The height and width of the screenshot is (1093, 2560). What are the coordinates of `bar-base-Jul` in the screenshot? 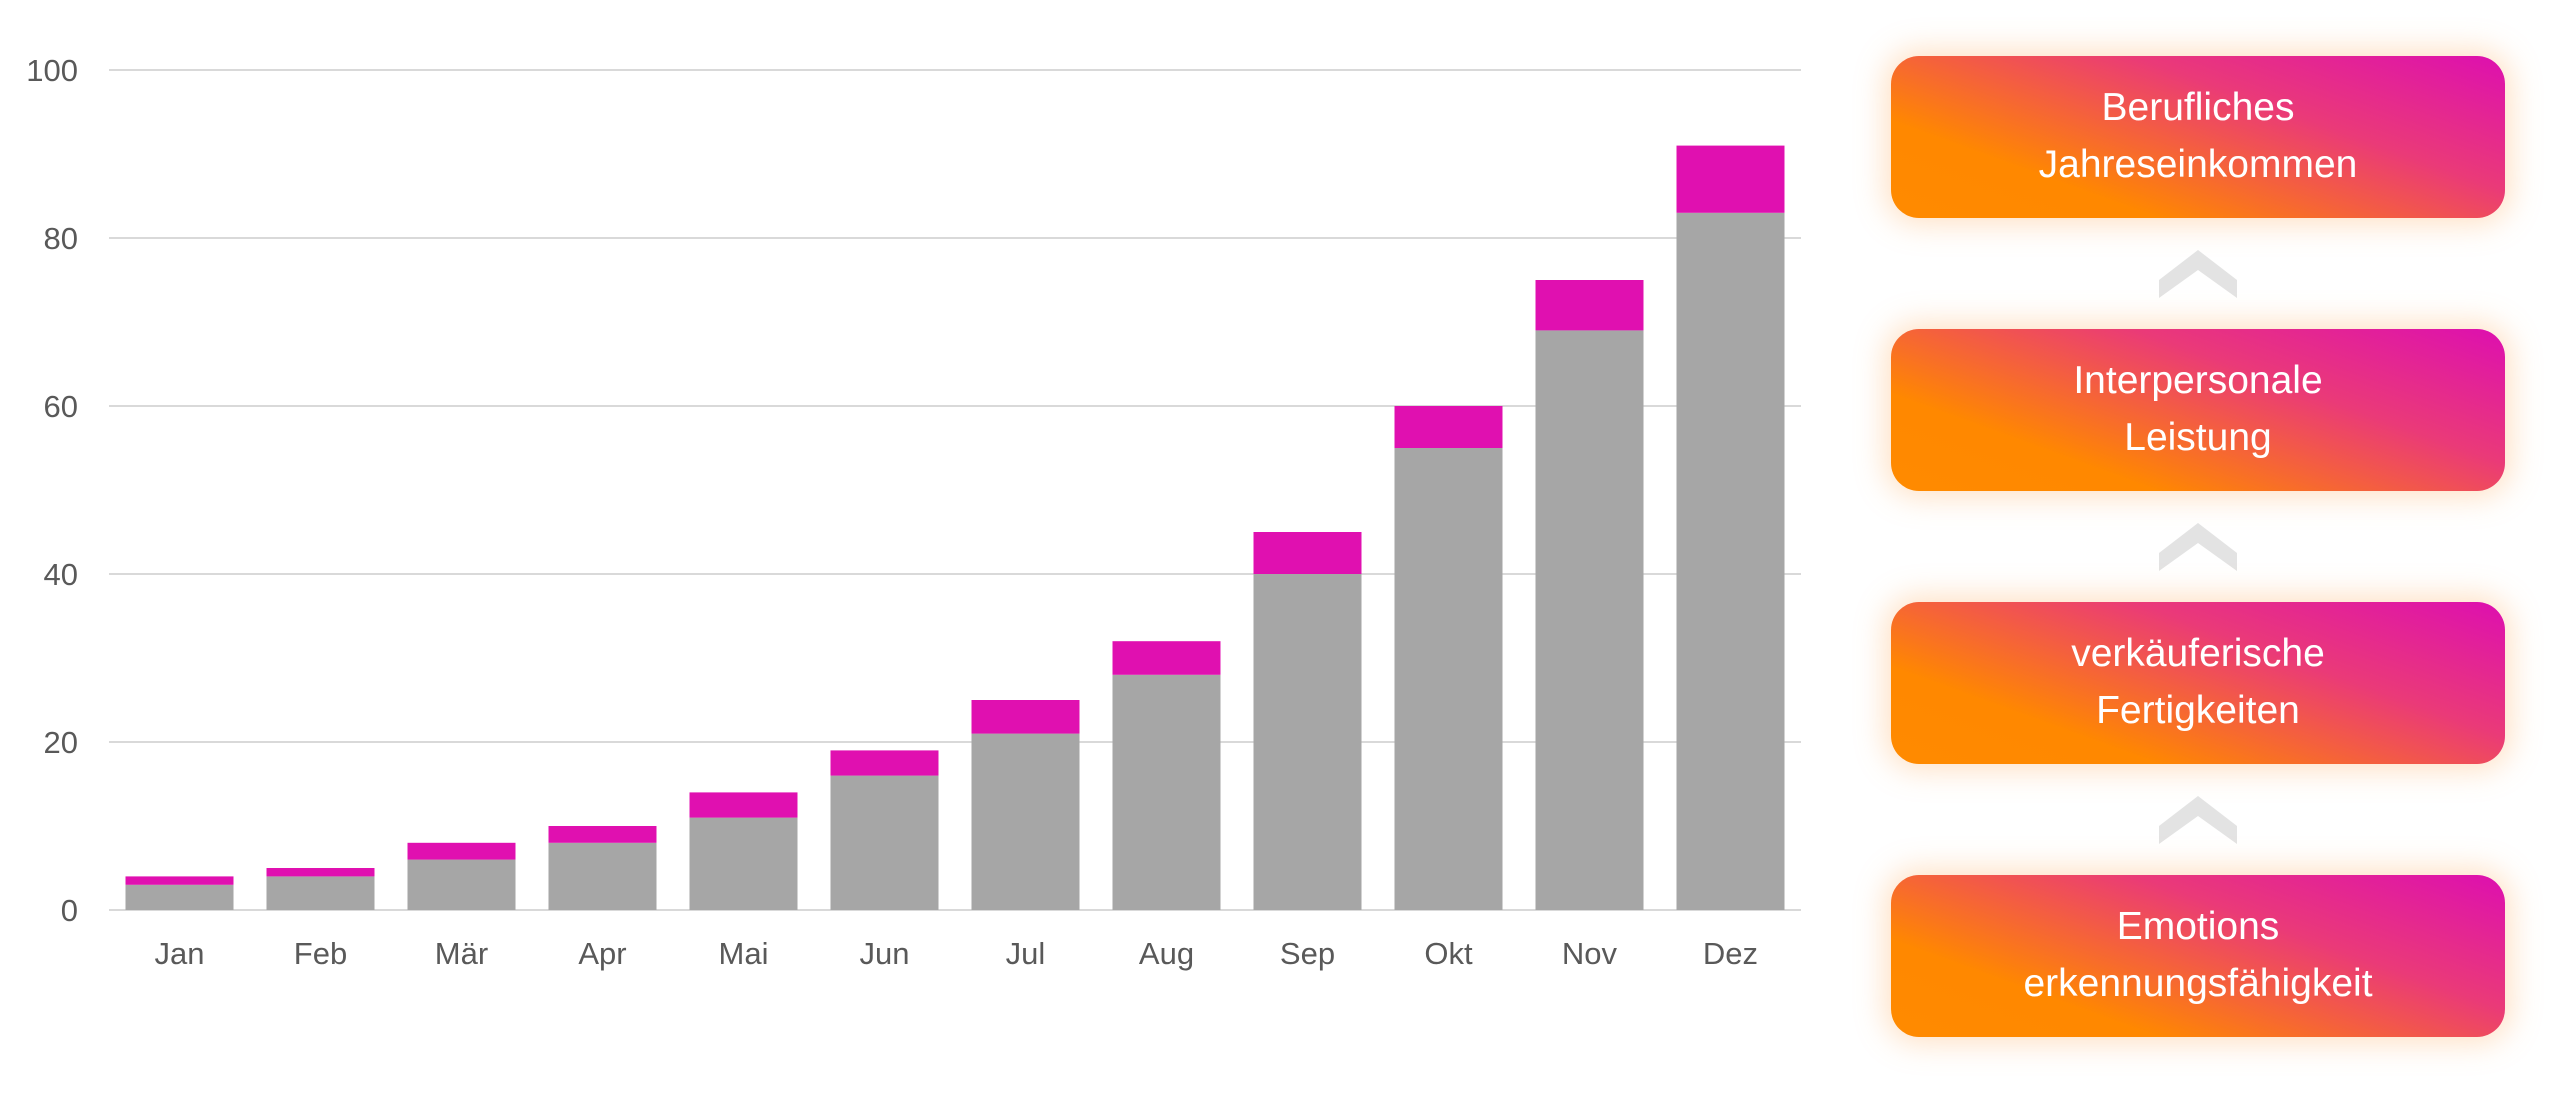 It's located at (1025, 821).